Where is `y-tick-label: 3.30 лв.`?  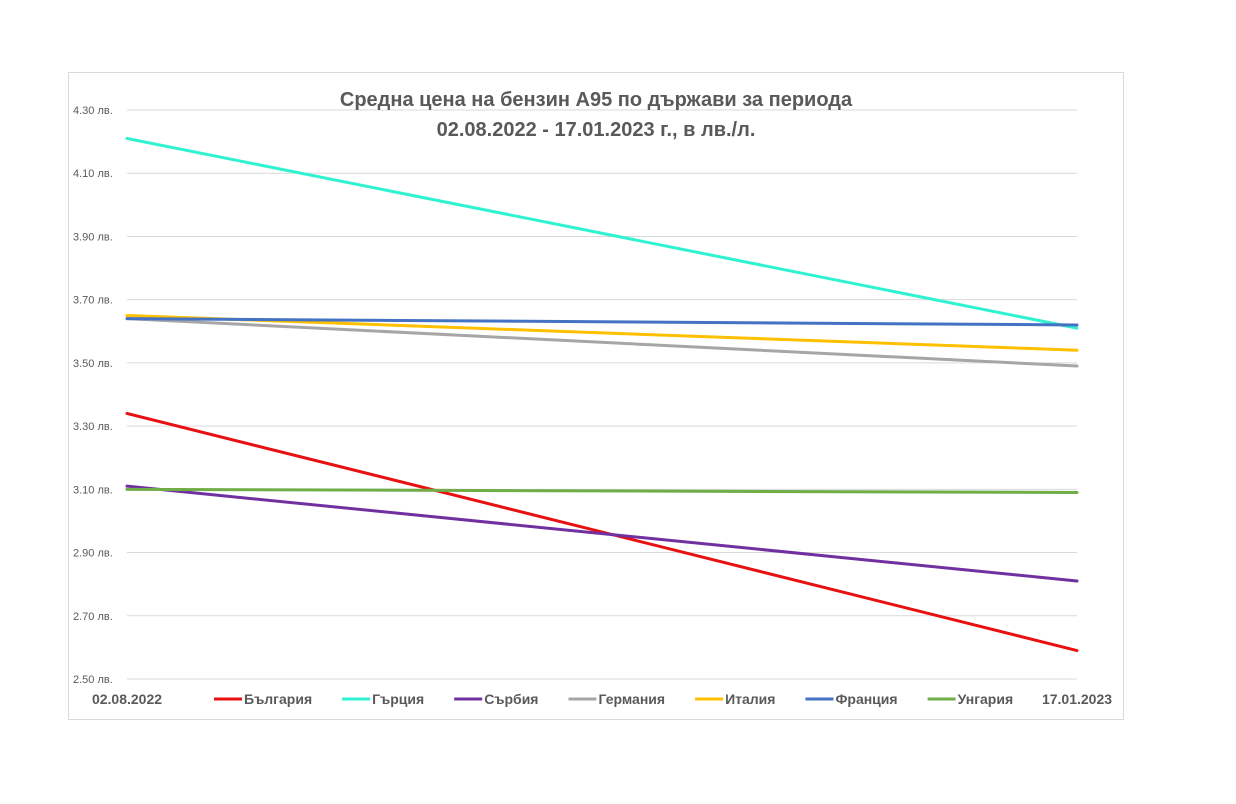 y-tick-label: 3.30 лв. is located at coordinates (93, 427).